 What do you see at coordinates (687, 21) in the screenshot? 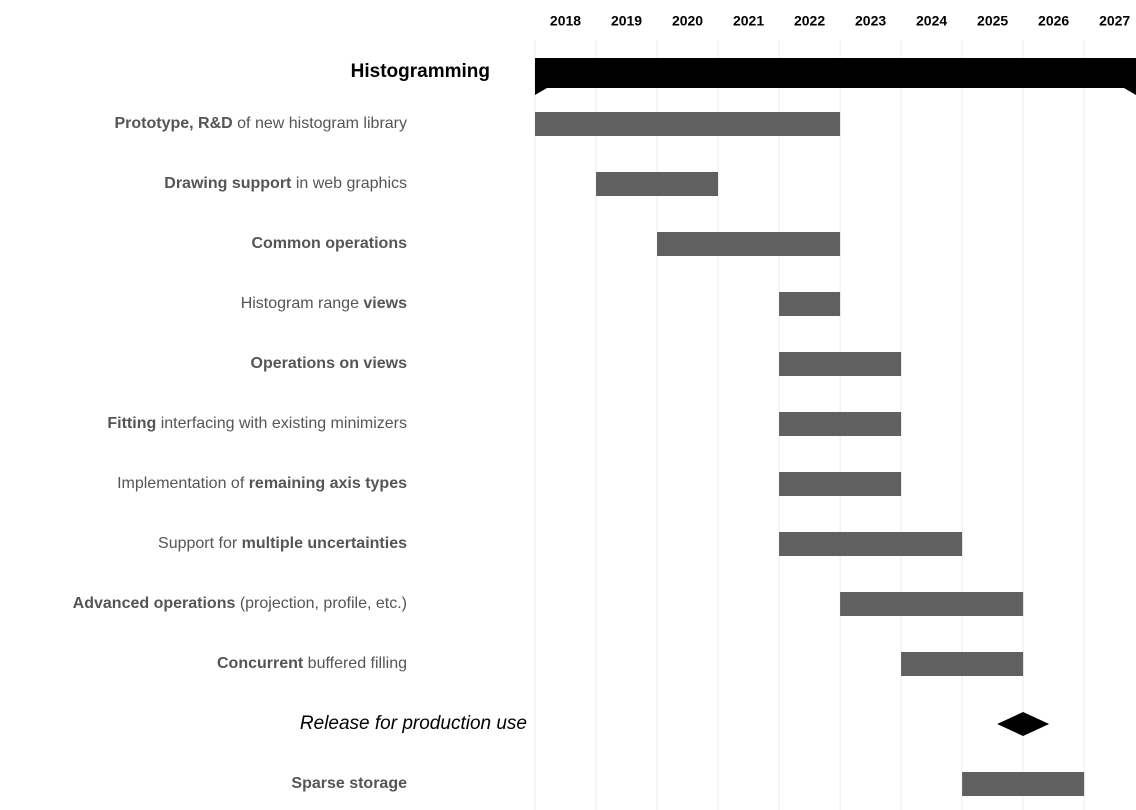
I see `x-tick-label: 2020` at bounding box center [687, 21].